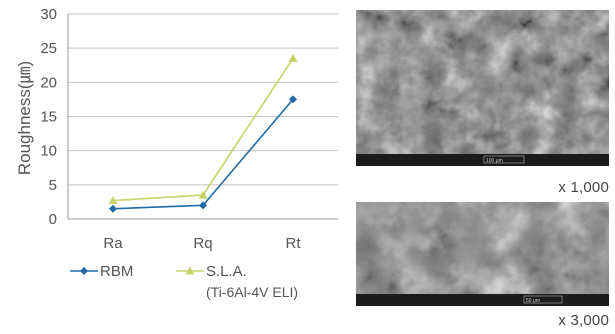 The height and width of the screenshot is (334, 615). Describe the element at coordinates (226, 271) in the screenshot. I see `legend-label-sla: S.L.A.` at that location.